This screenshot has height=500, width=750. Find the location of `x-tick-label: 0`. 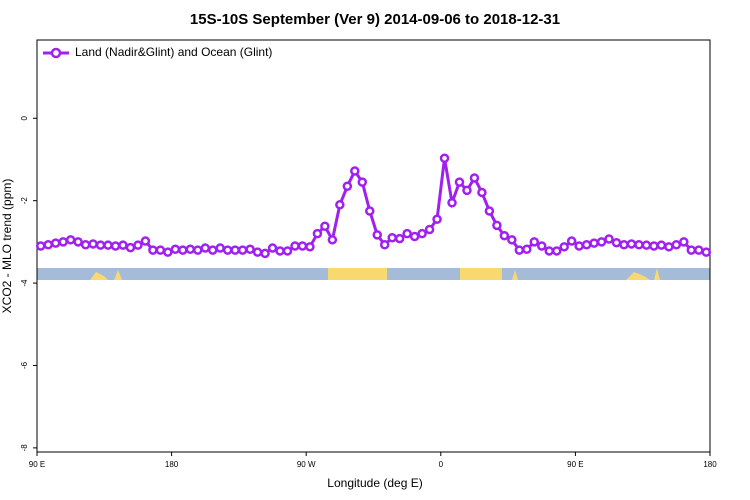

x-tick-label: 0 is located at coordinates (441, 464).